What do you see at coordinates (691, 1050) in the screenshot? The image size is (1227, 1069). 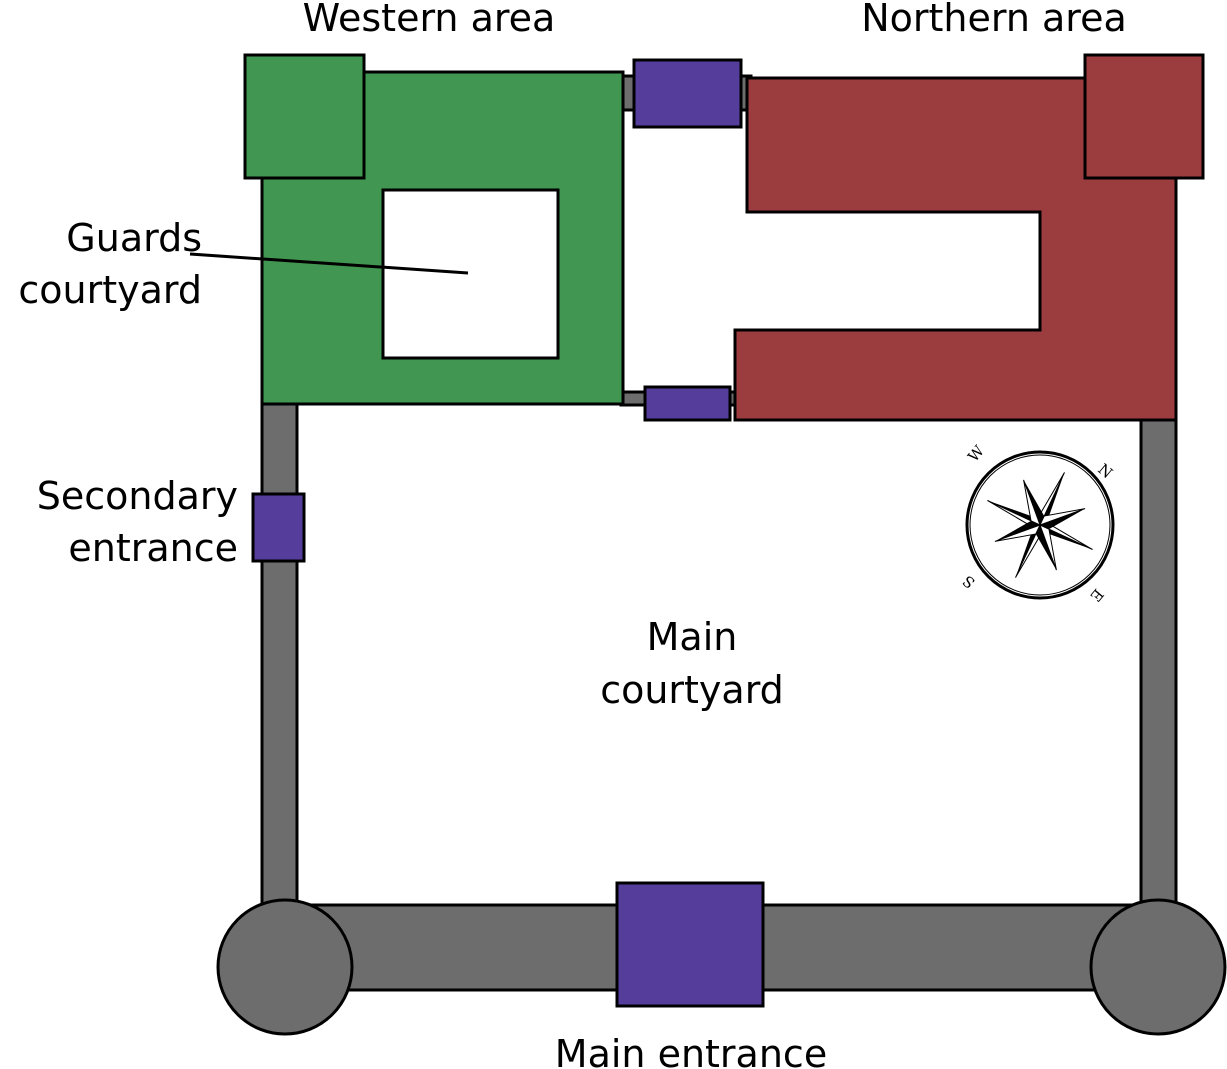 I see `label-main-entrance: Main entrance` at bounding box center [691, 1050].